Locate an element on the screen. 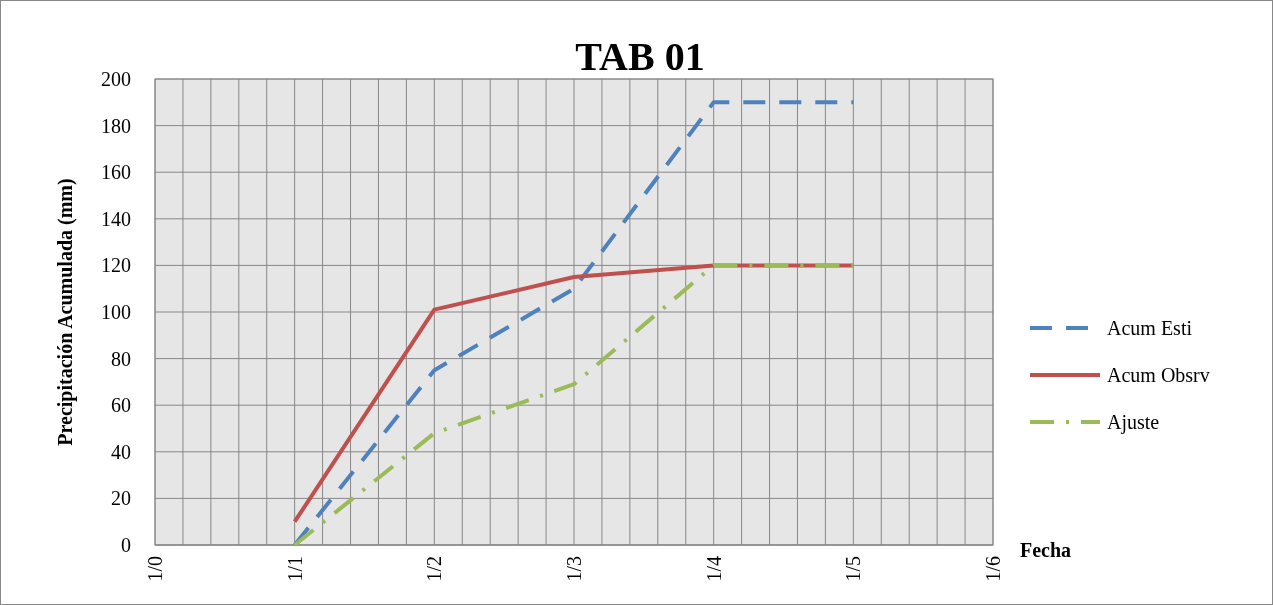 This screenshot has height=605, width=1273. y-tick-label: 0 is located at coordinates (126, 545).